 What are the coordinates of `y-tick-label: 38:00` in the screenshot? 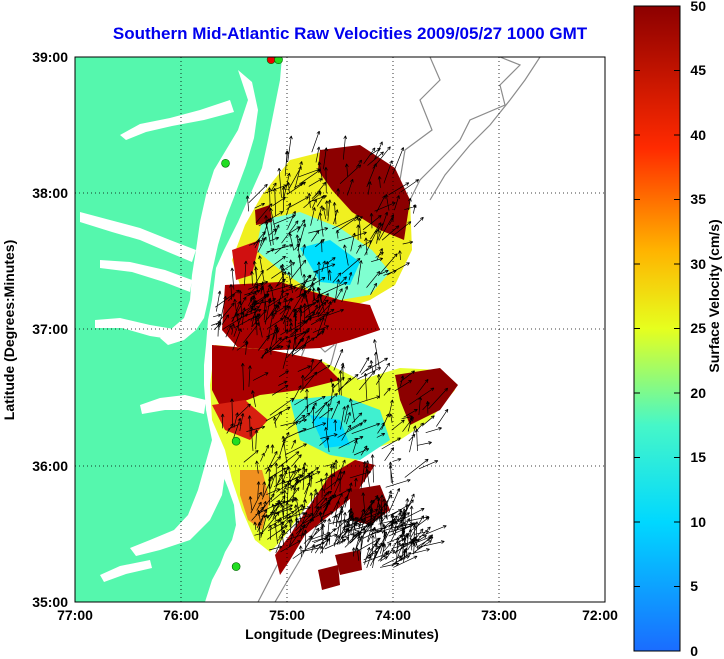 It's located at (50, 193).